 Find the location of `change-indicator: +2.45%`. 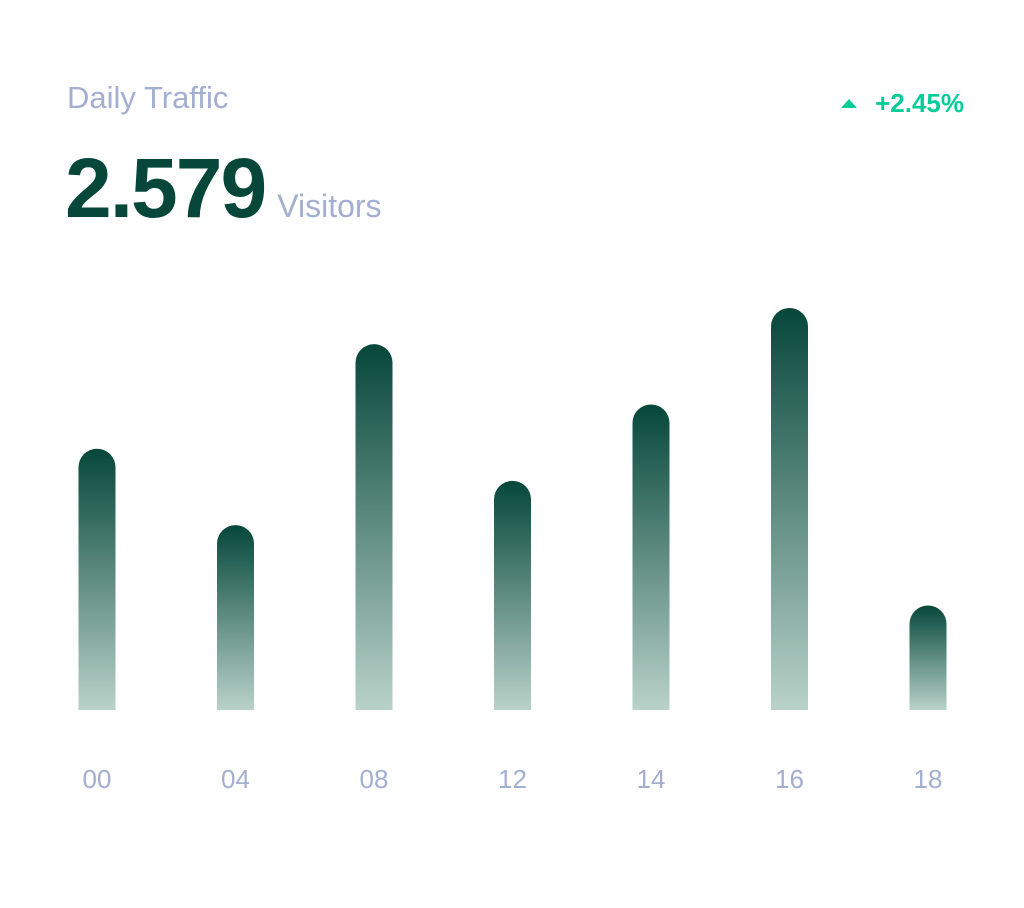

change-indicator: +2.45% is located at coordinates (902, 103).